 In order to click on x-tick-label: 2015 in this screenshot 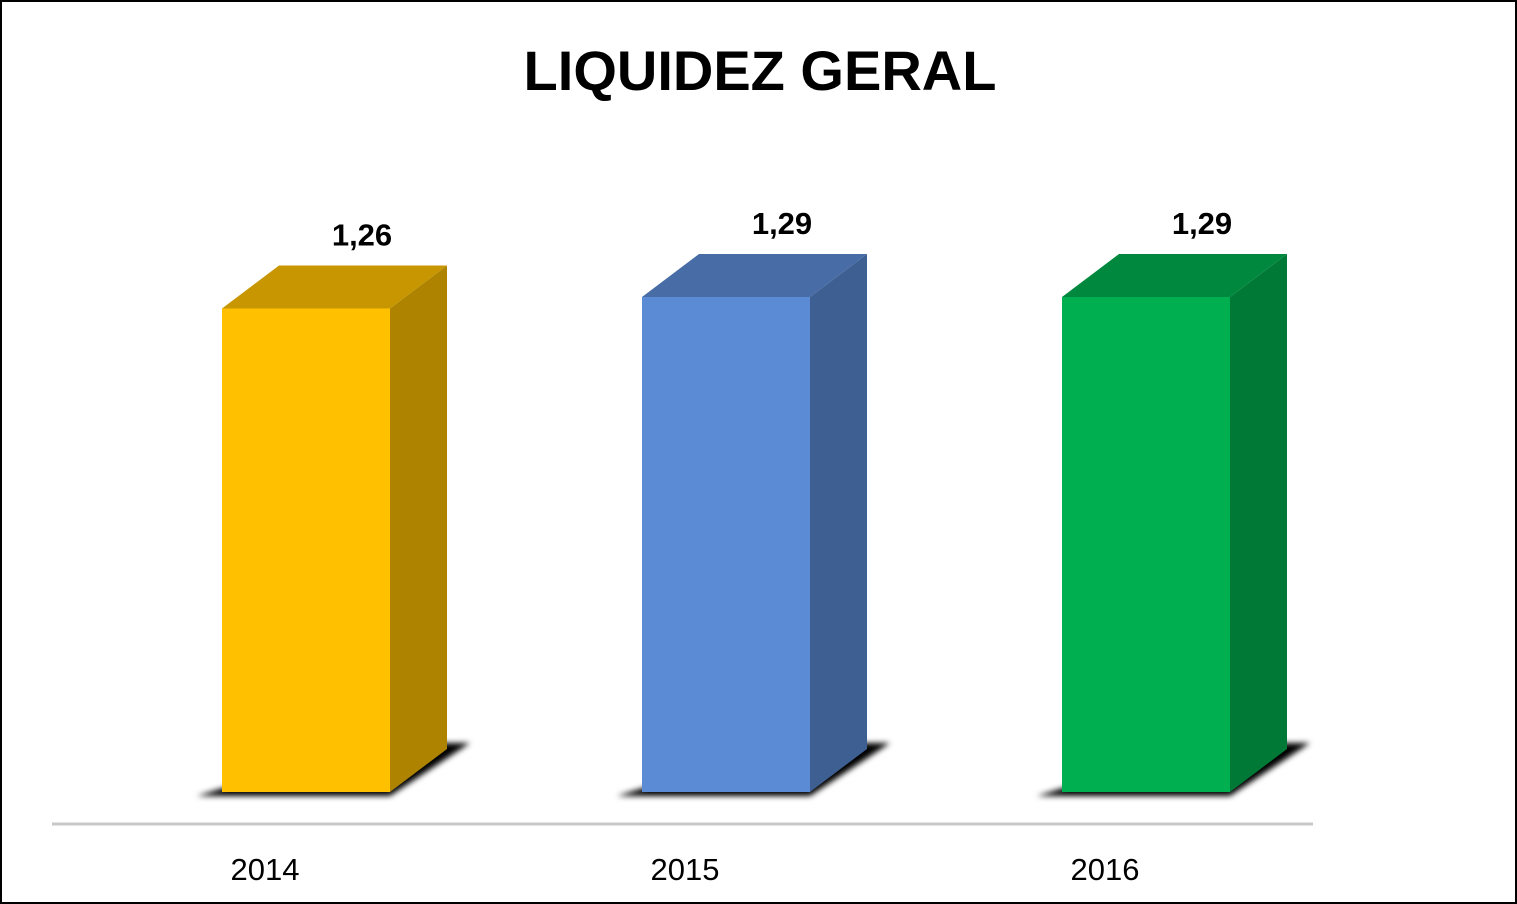, I will do `click(685, 869)`.